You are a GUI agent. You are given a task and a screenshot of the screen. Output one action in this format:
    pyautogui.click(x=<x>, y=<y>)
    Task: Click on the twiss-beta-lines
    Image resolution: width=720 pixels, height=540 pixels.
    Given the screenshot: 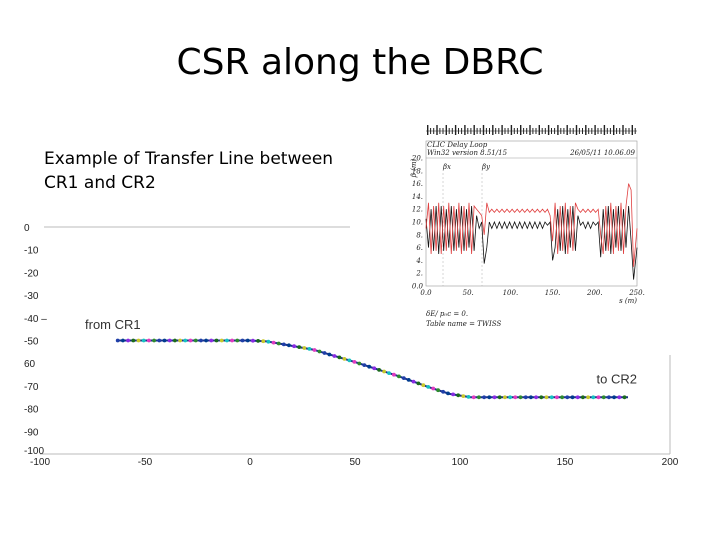 What is the action you would take?
    pyautogui.click(x=531, y=231)
    